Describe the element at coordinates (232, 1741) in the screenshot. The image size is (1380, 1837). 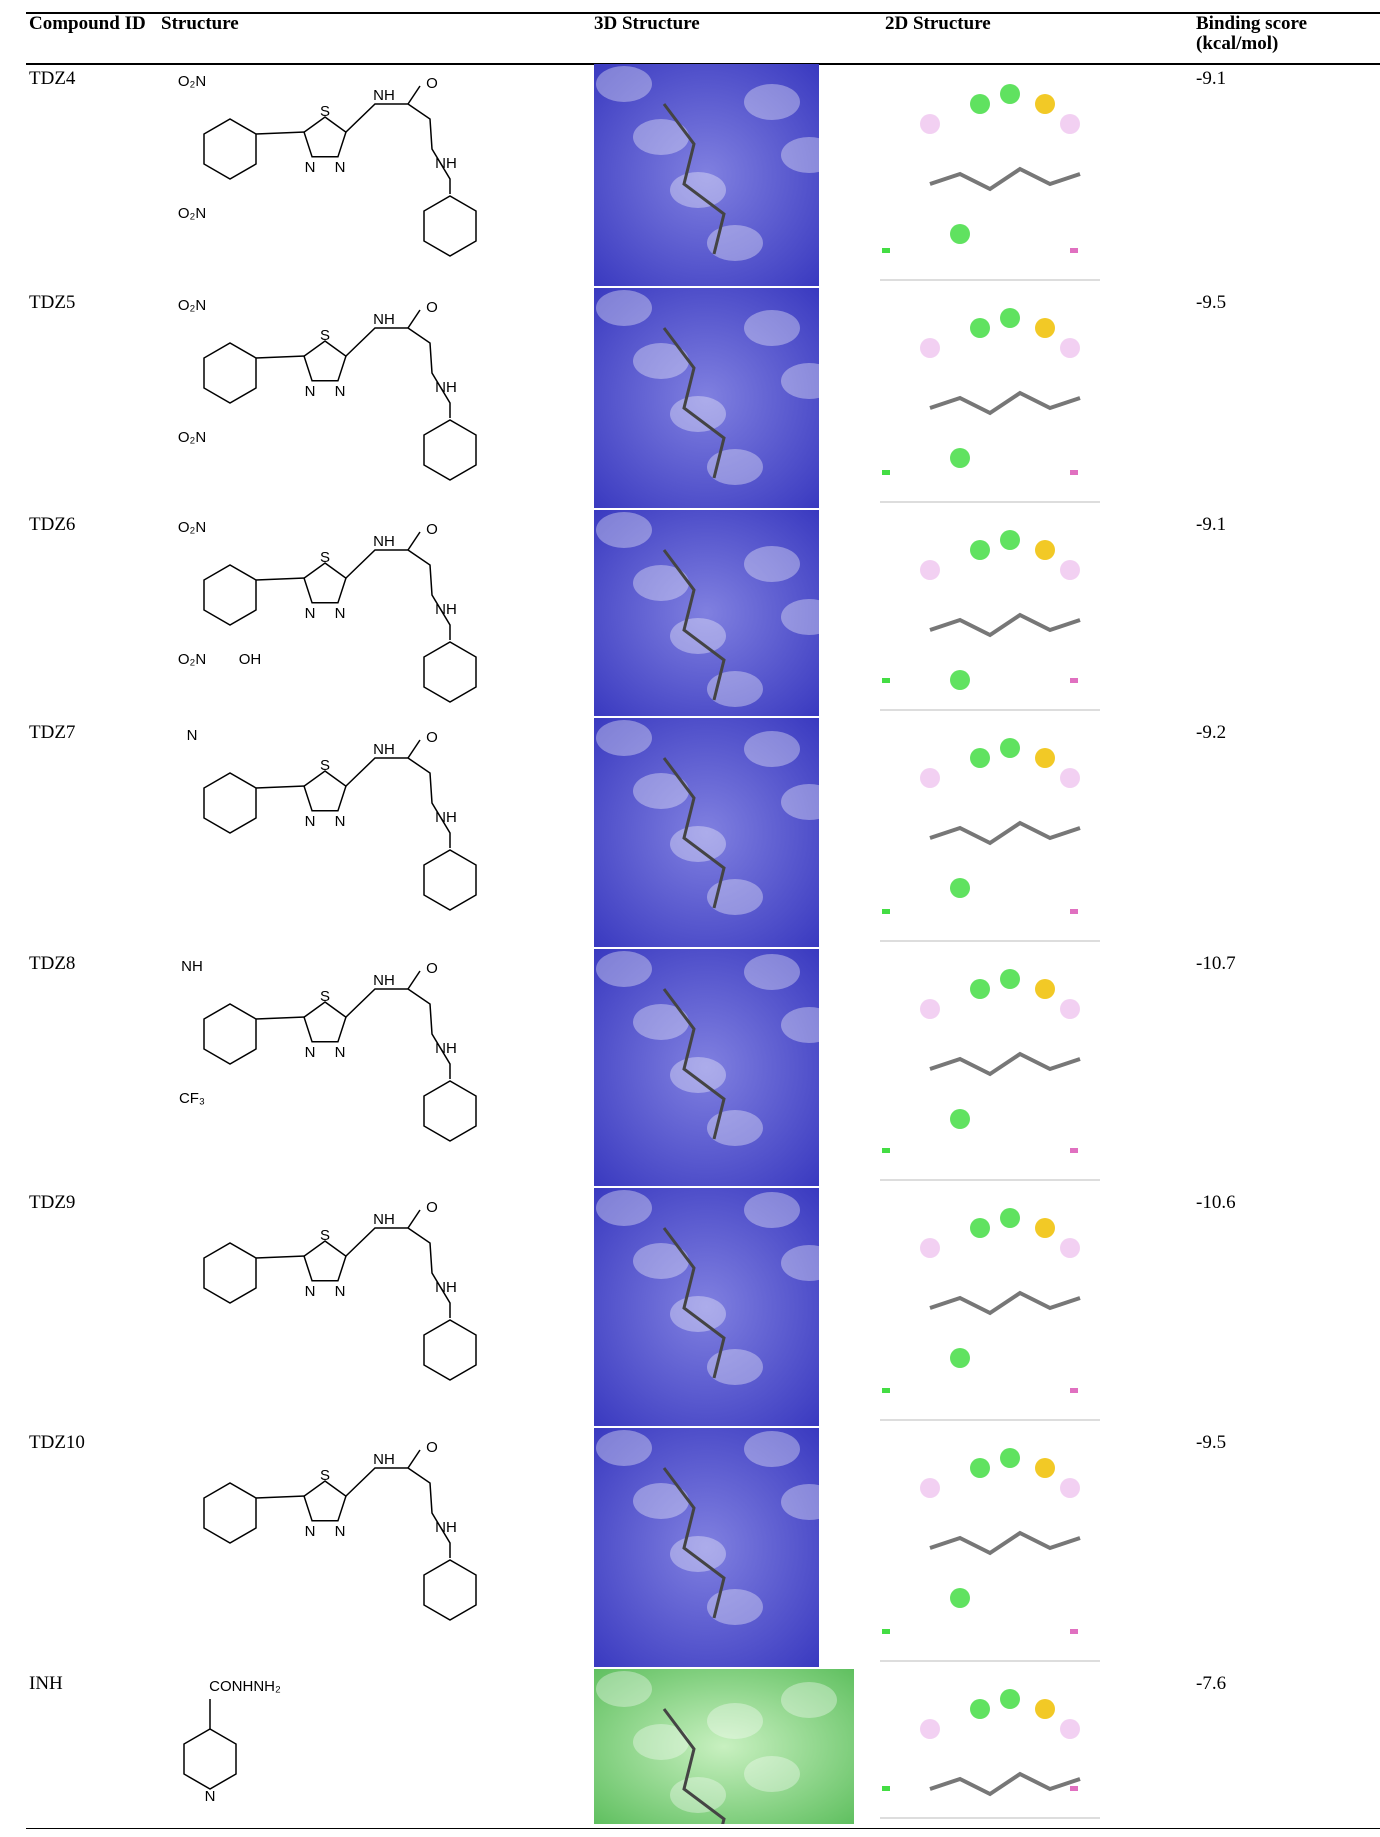
I see `structure: CONHNH₂ N` at that location.